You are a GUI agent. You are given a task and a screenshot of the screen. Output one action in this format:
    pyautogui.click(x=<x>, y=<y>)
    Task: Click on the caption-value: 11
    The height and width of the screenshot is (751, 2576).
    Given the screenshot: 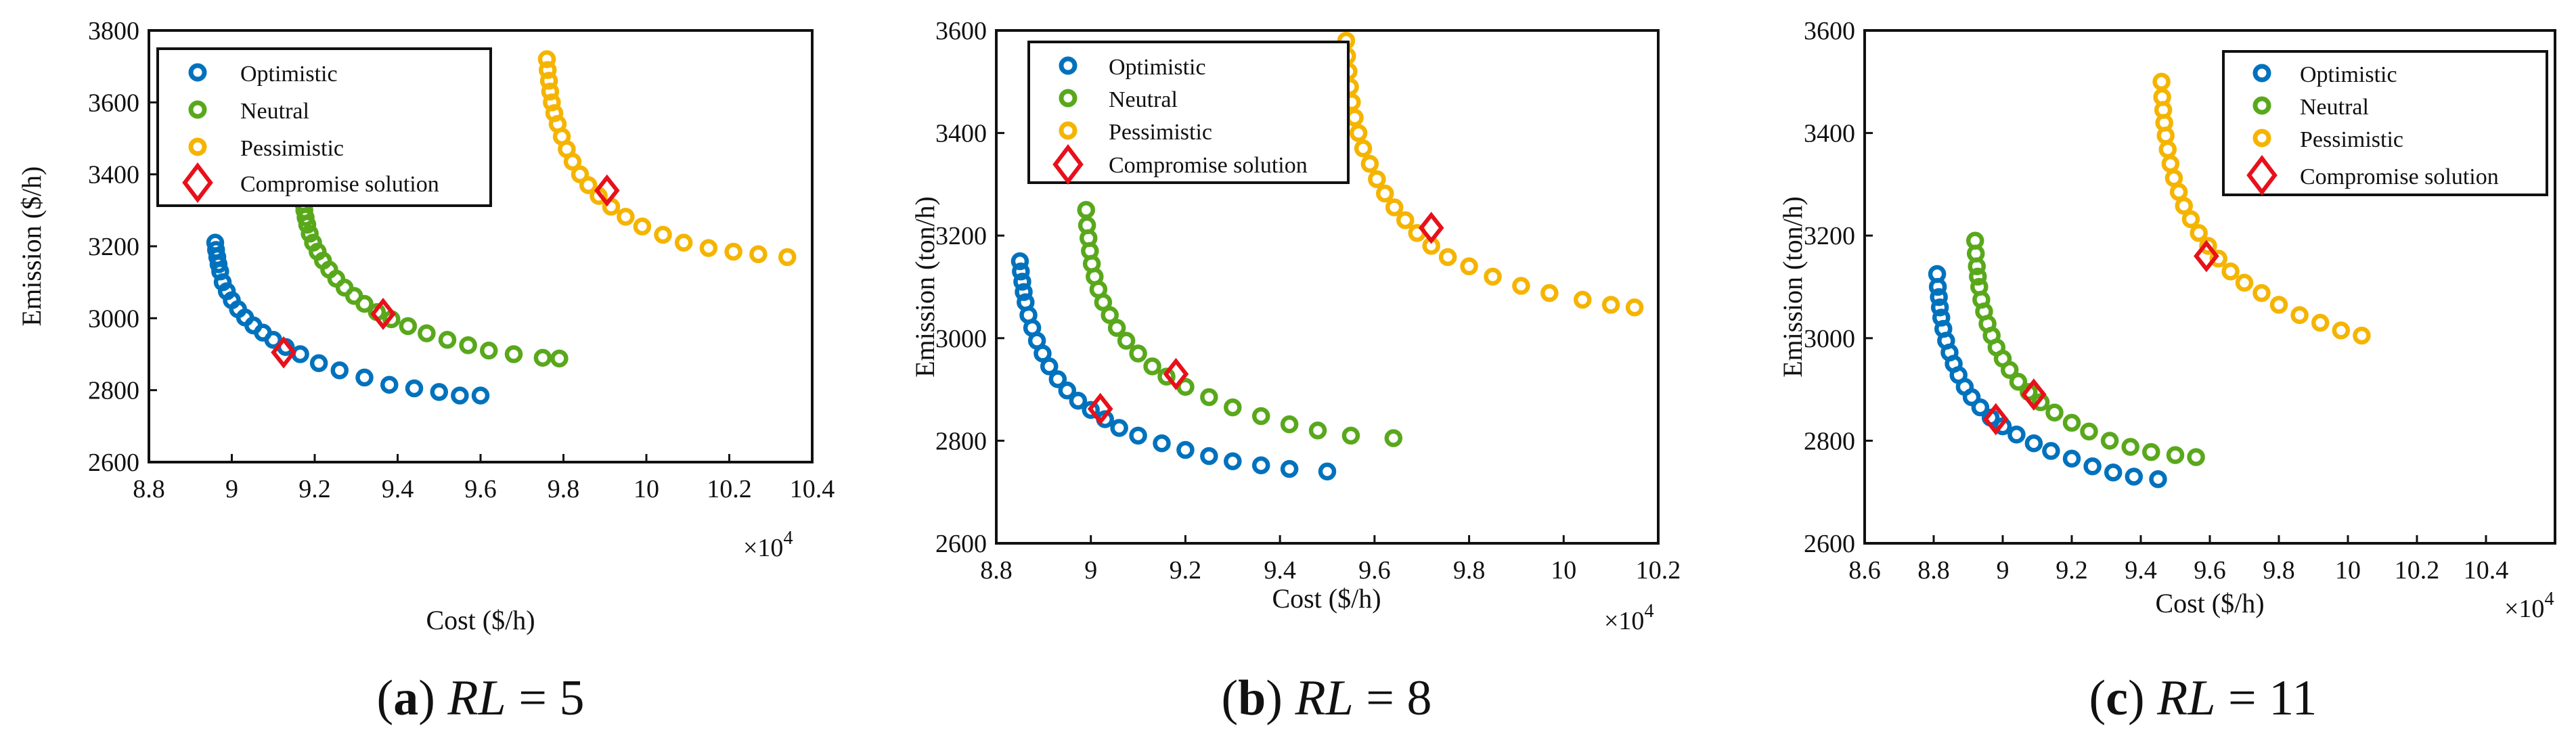 What is the action you would take?
    pyautogui.click(x=2293, y=698)
    